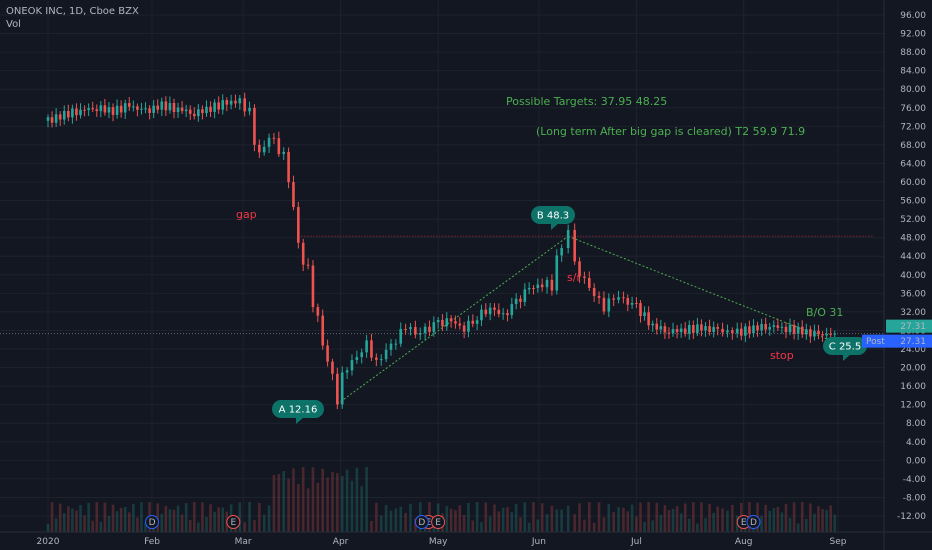  Describe the element at coordinates (586, 101) in the screenshot. I see `targets-text: Possible Targets: 37.95 48.25` at that location.